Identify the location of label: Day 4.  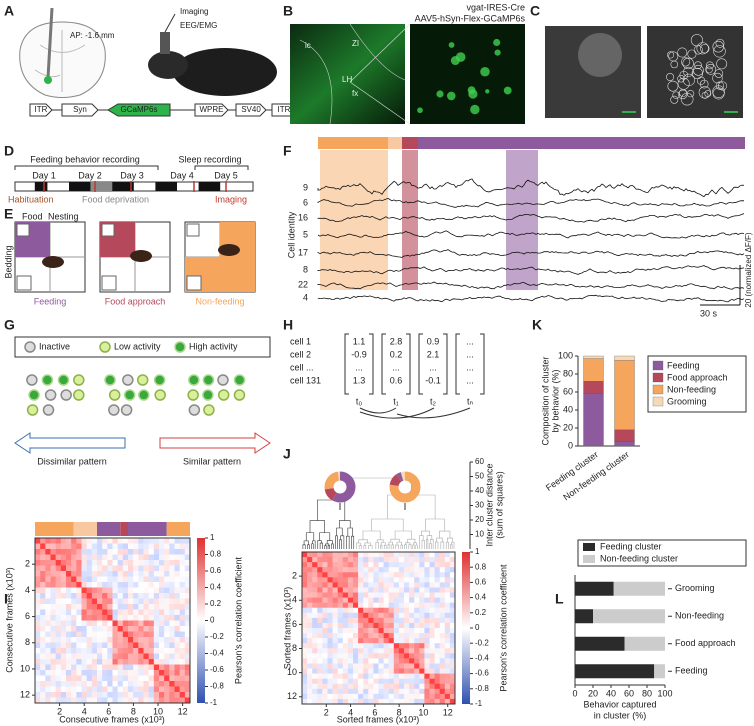
(182, 175).